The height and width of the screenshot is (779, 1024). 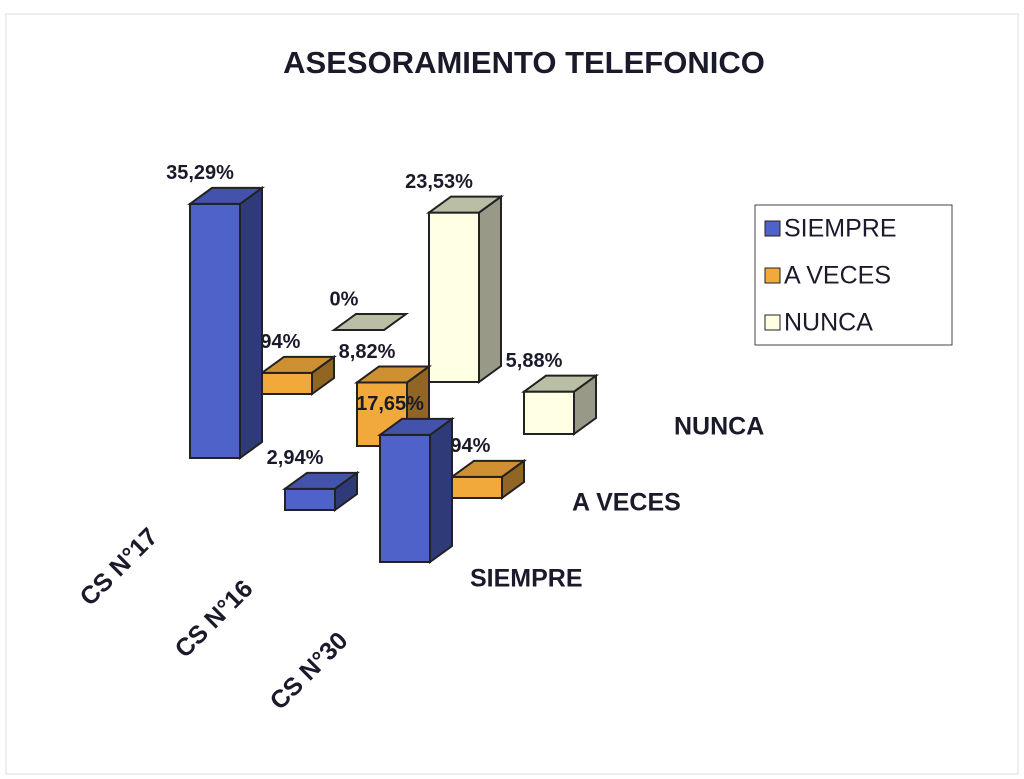 I want to click on series-axis-label: SIEMPRE, so click(x=526, y=579).